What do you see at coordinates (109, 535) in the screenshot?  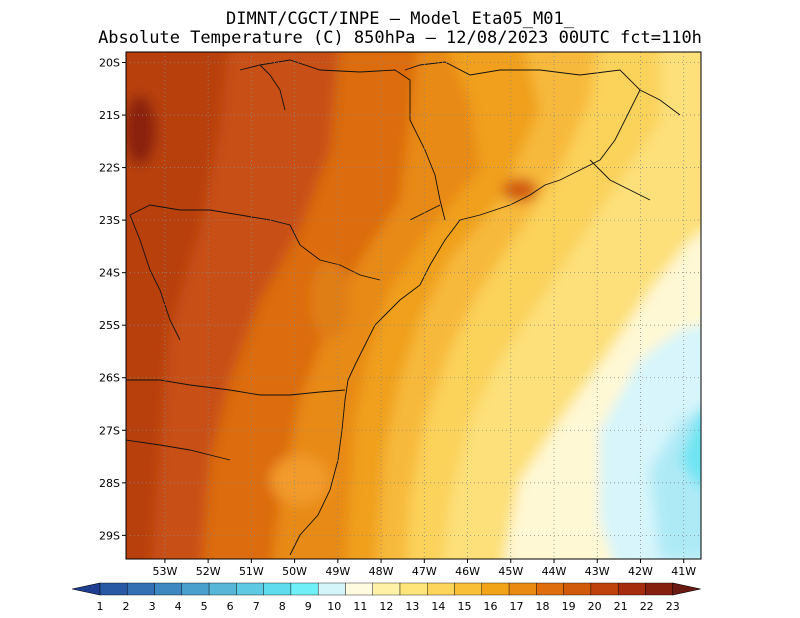 I see `lat-tick-label: 29S` at bounding box center [109, 535].